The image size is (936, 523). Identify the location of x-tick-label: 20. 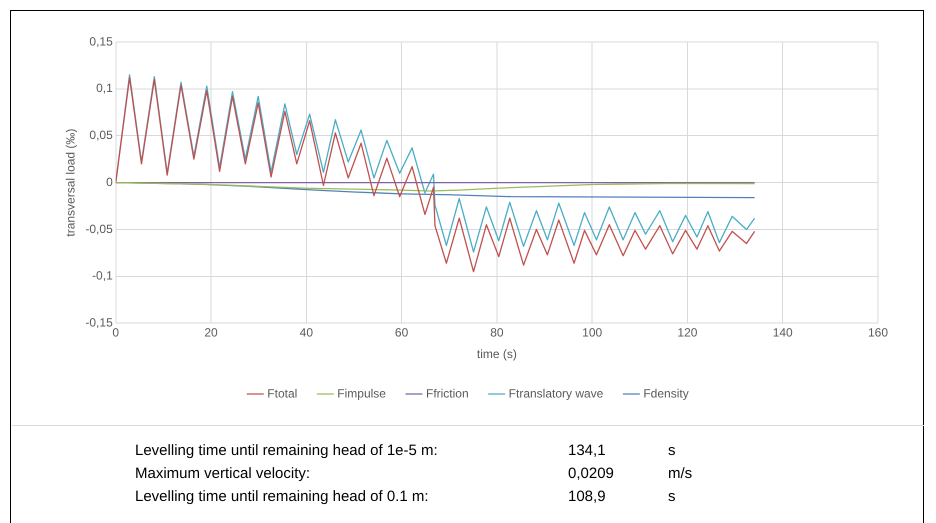
(211, 333).